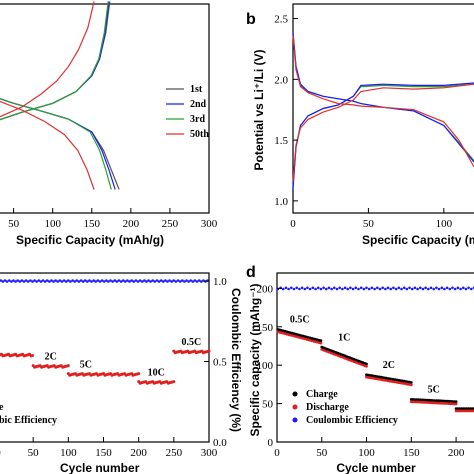  What do you see at coordinates (281, 202) in the screenshot?
I see `panel-b-y-tick-label-1.0: 1.0` at bounding box center [281, 202].